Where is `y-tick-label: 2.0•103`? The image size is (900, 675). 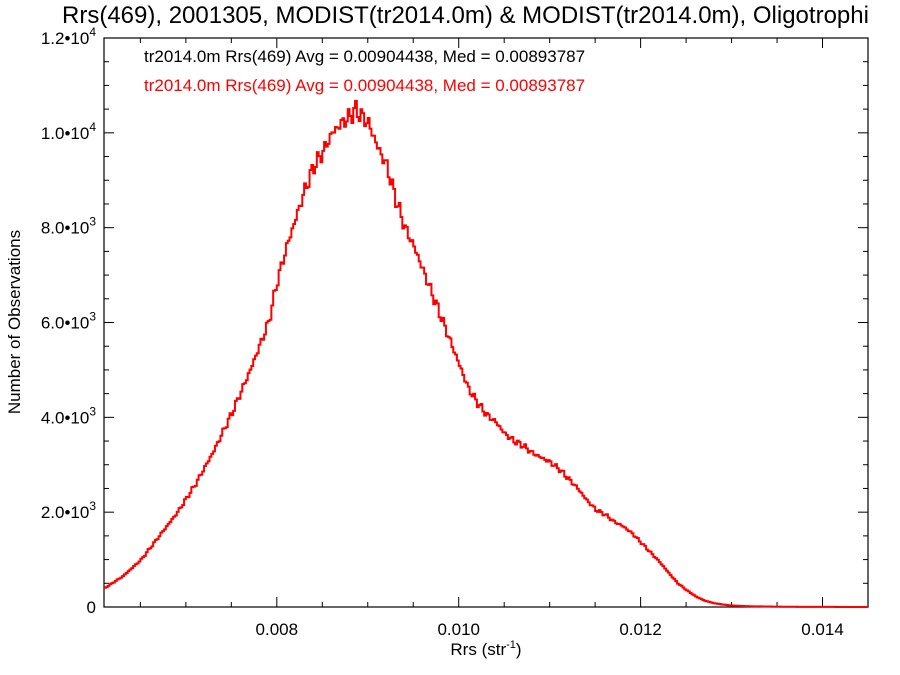
y-tick-label: 2.0•103 is located at coordinates (69, 510).